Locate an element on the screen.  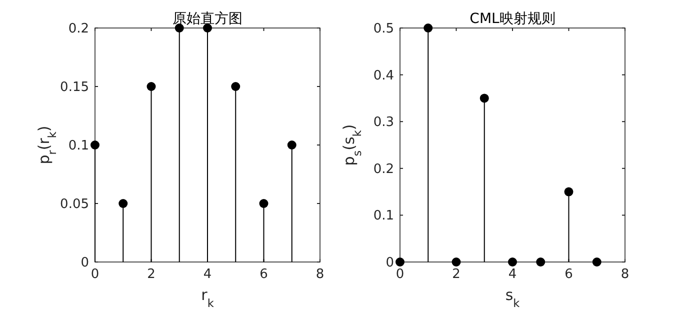
y-tick-label: 0.15 is located at coordinates (74, 87).